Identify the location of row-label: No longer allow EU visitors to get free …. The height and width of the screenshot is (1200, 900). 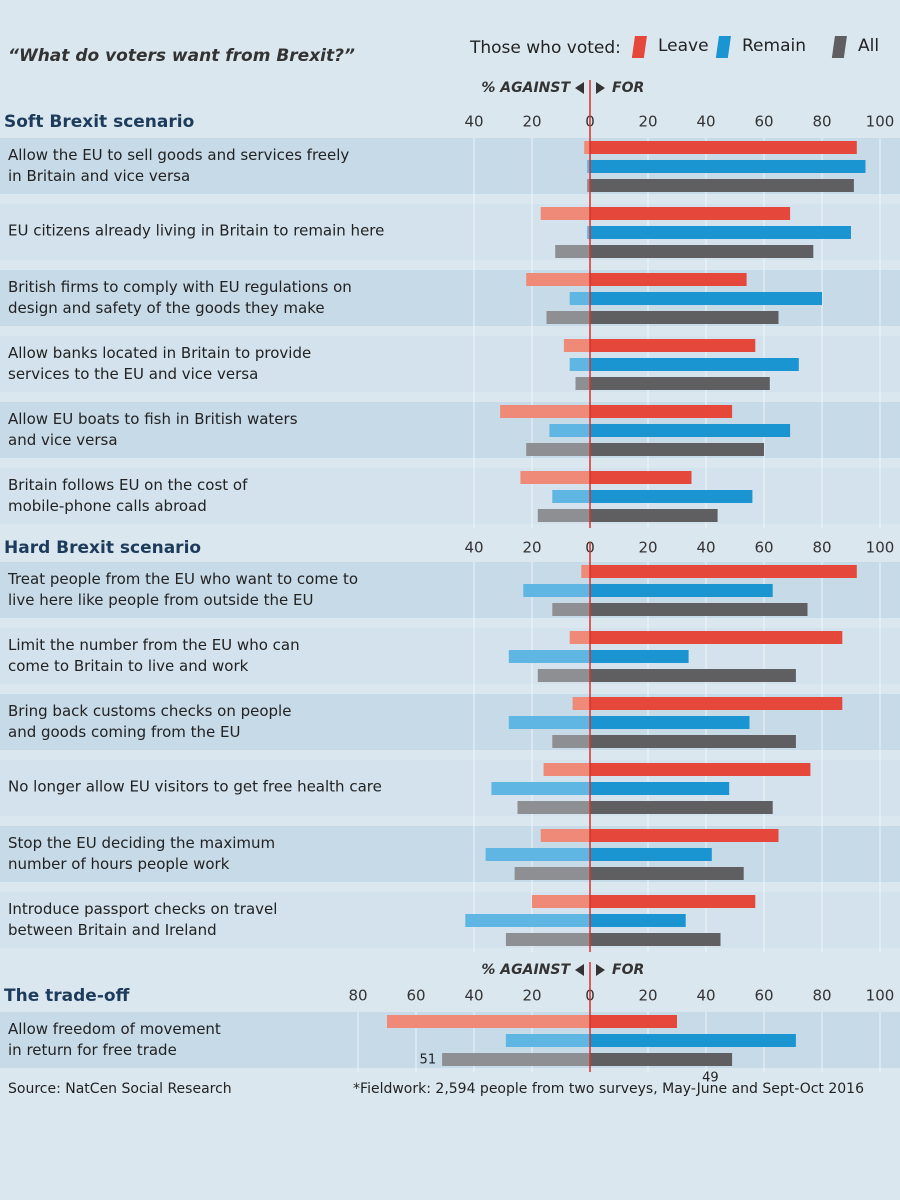
(195, 787).